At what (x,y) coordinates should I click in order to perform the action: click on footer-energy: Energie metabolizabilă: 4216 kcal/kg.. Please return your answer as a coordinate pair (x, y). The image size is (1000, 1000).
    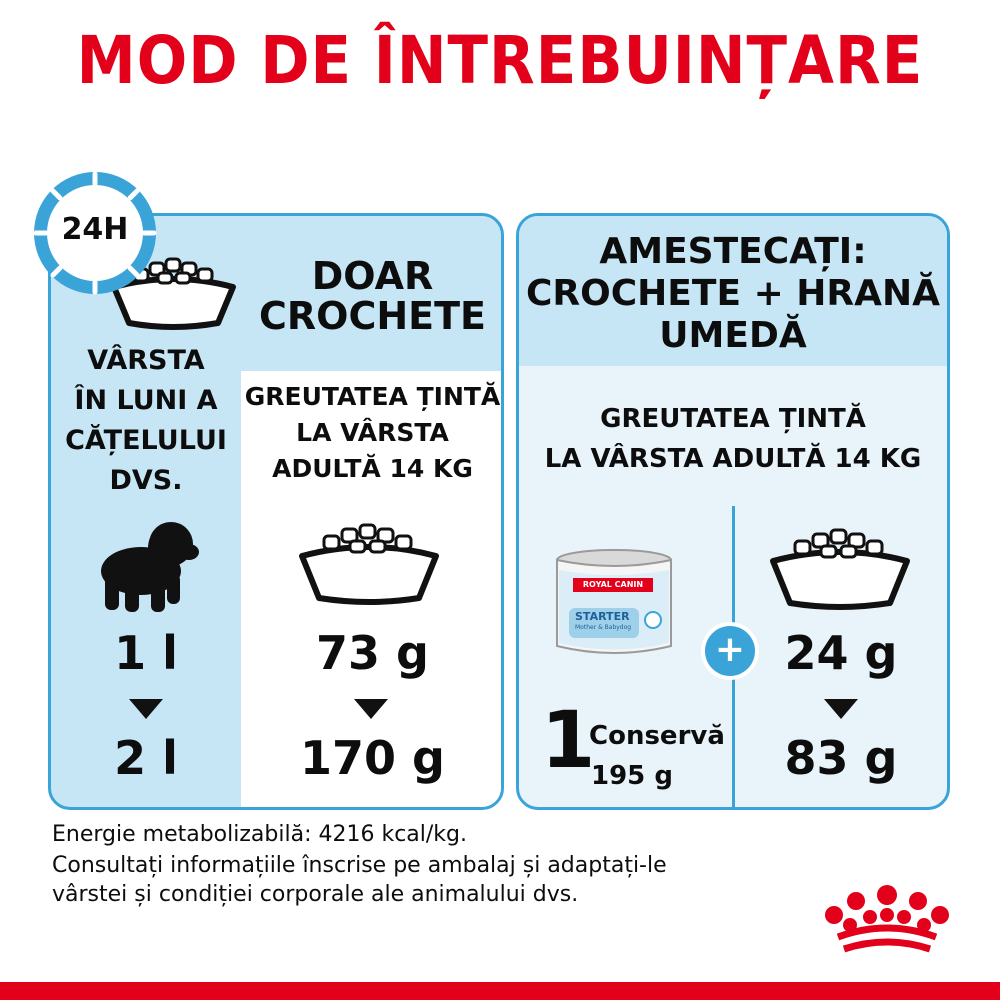
    Looking at the image, I should click on (259, 834).